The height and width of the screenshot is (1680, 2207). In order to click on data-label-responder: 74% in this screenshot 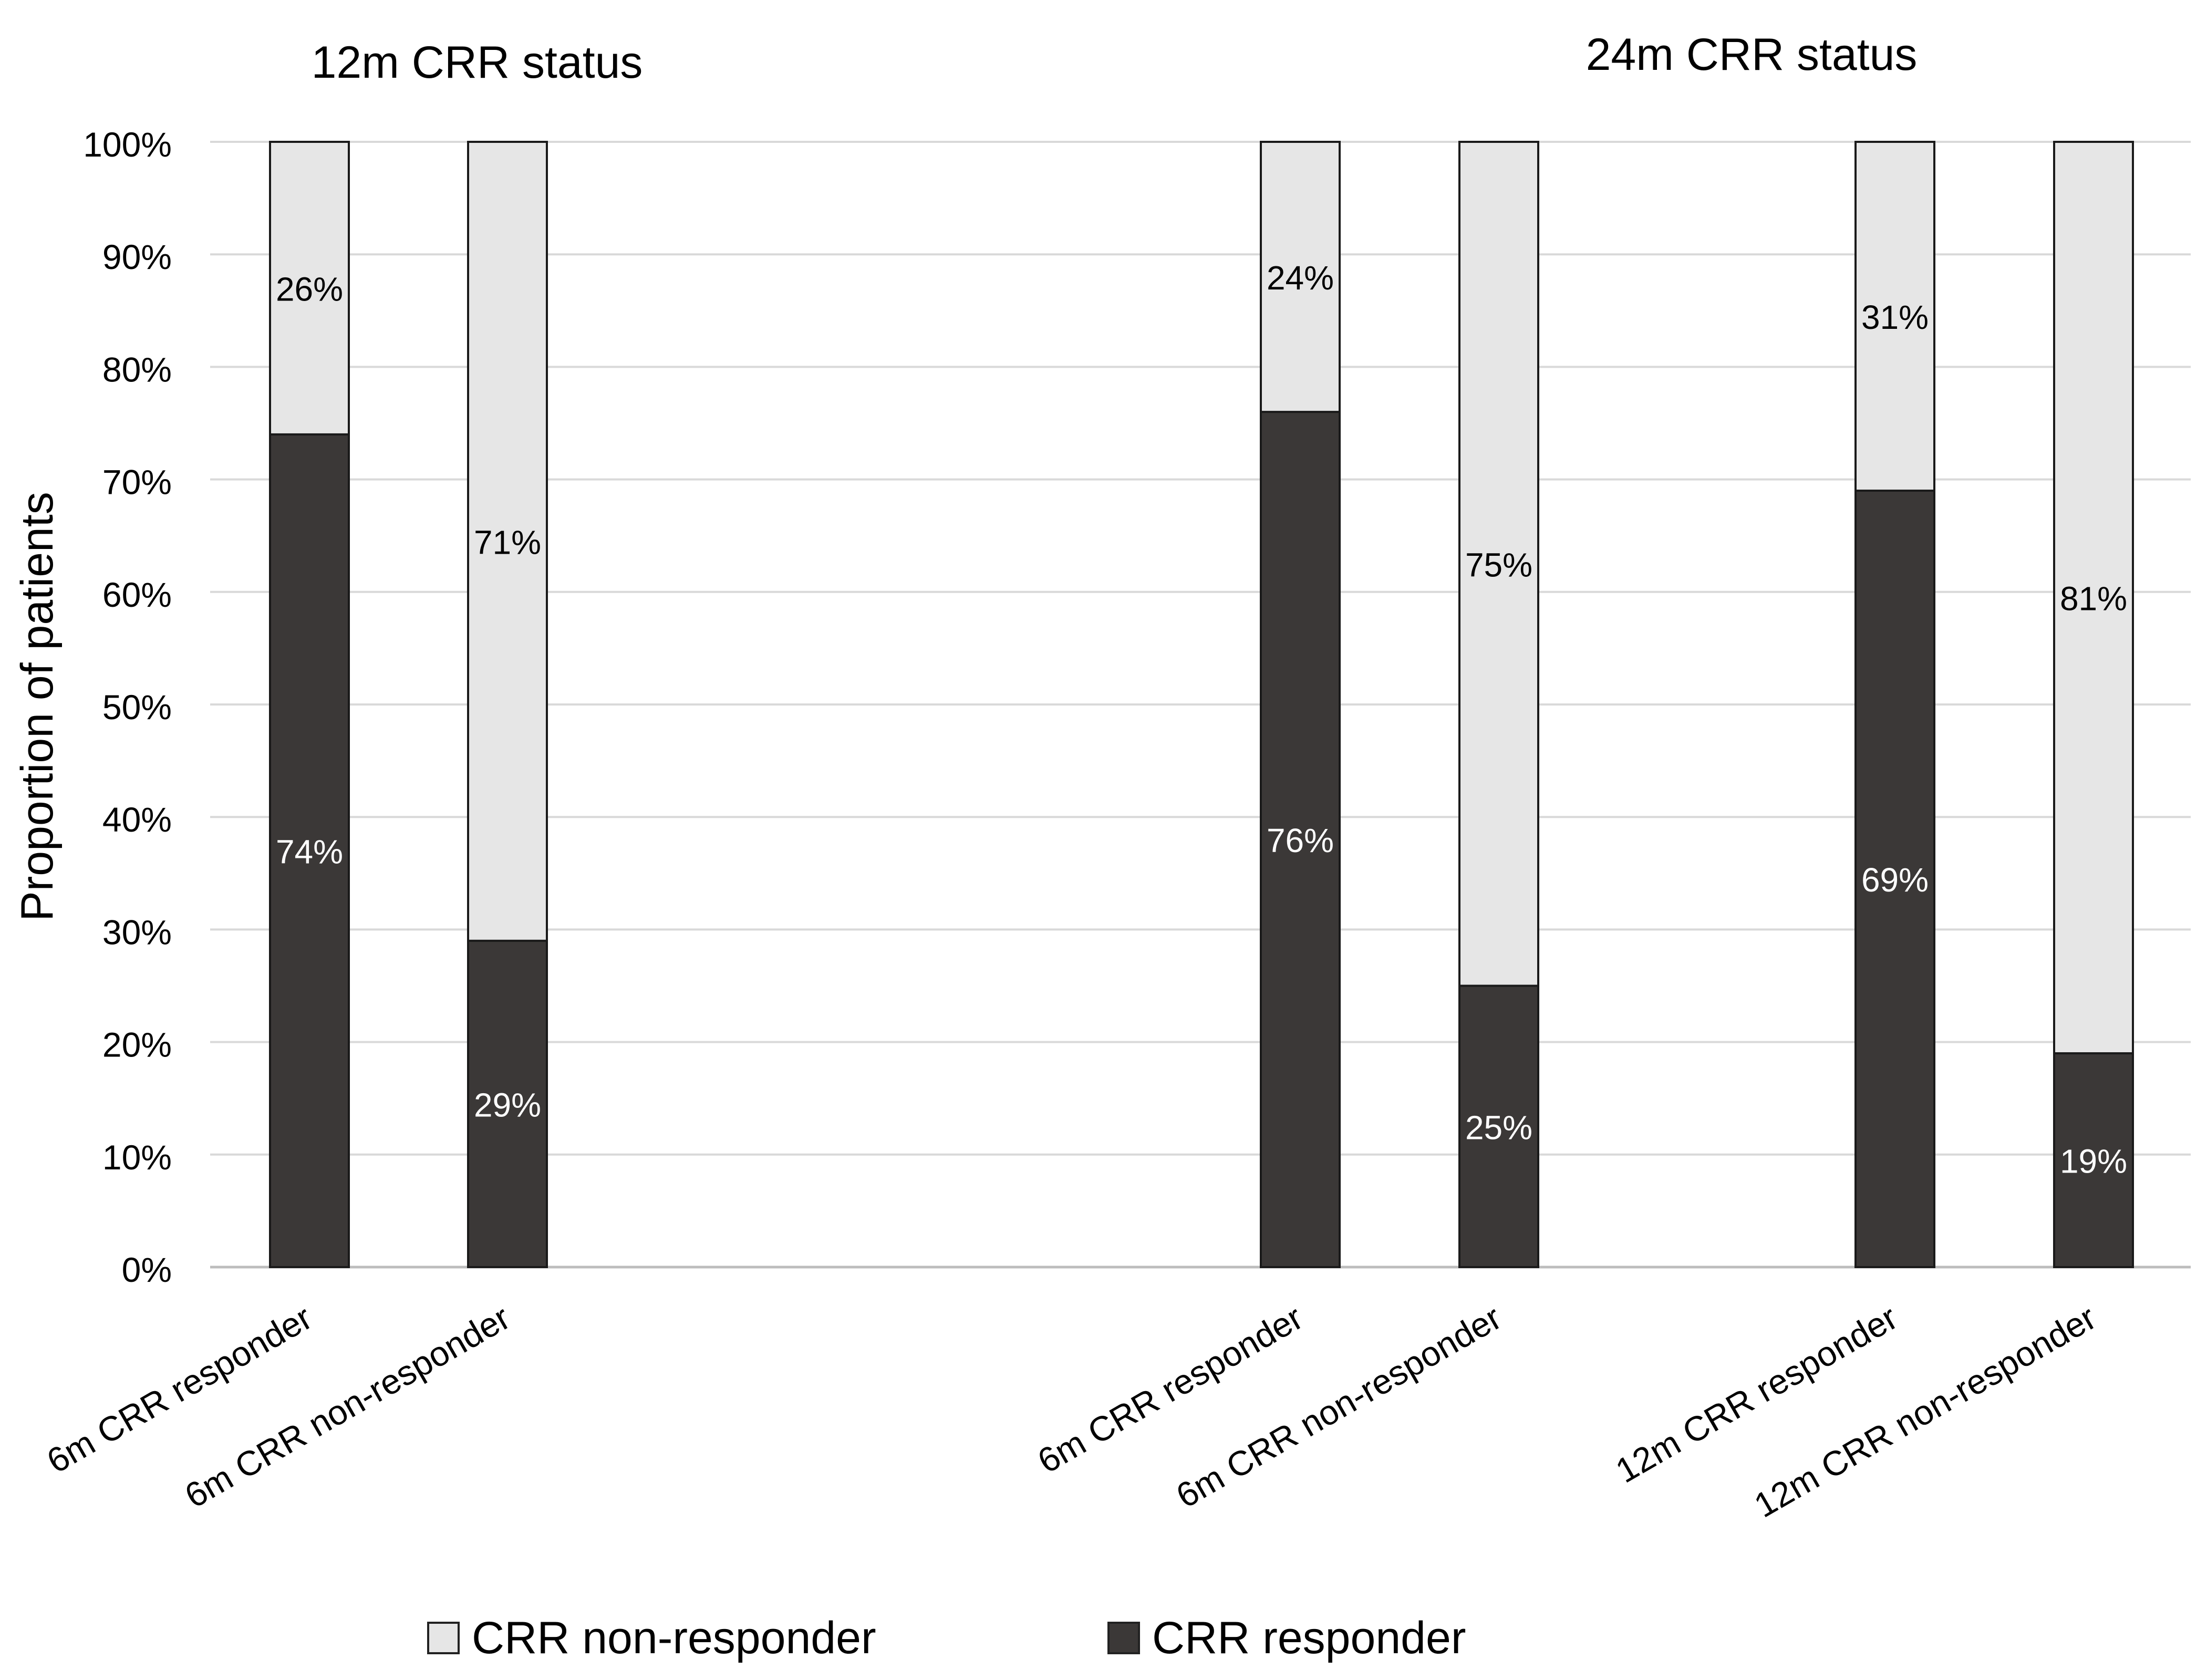, I will do `click(309, 852)`.